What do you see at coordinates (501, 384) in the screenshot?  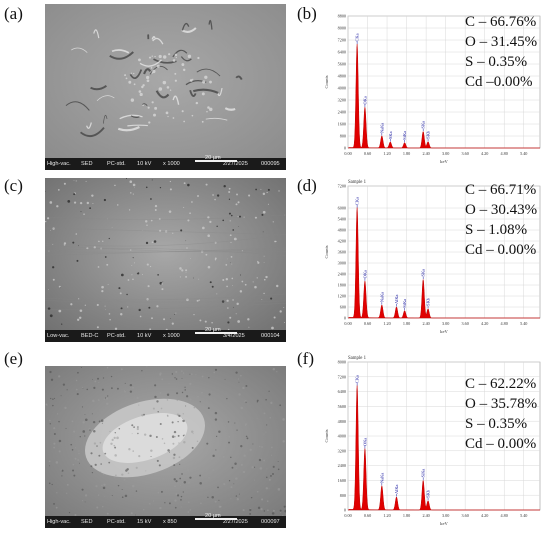 I see `composition-line: C – 62.22%` at bounding box center [501, 384].